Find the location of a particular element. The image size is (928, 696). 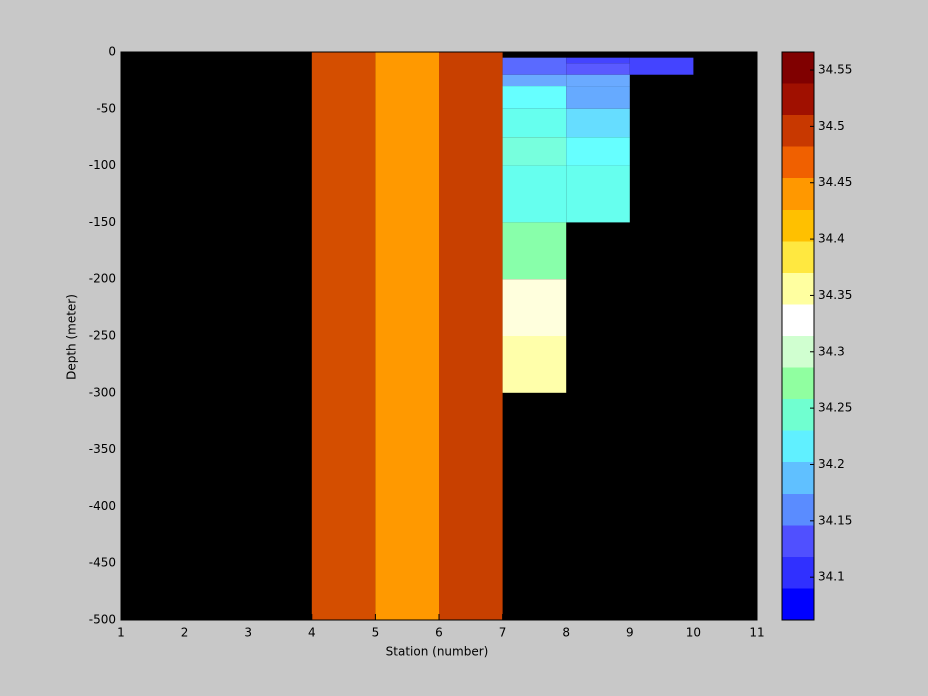

colorbar-tick-label: 34.15 is located at coordinates (835, 520).